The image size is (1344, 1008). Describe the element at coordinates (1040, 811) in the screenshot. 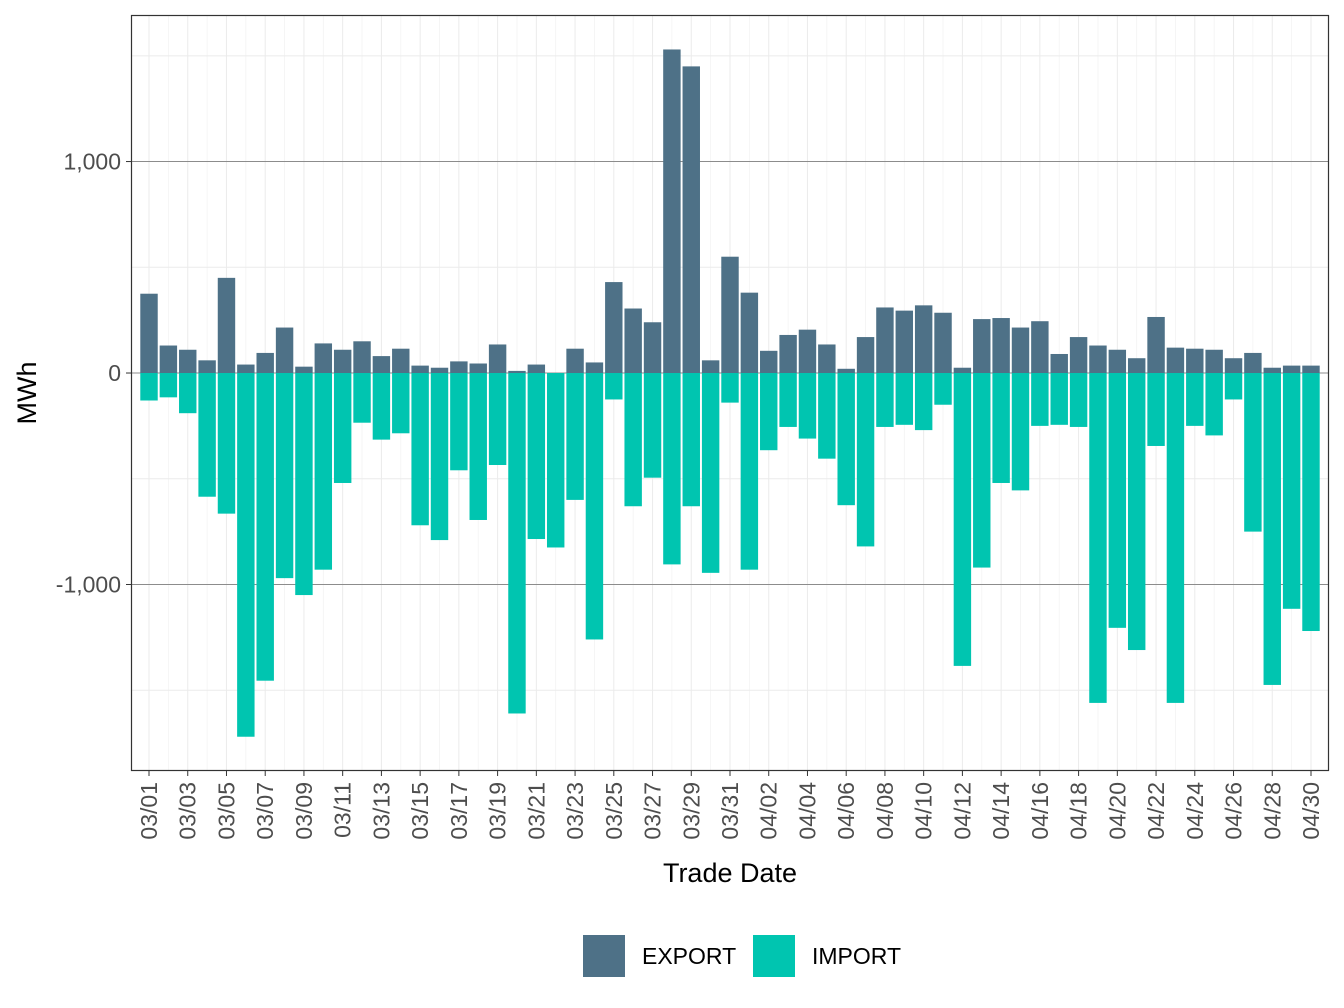

I see `x-tick-label: 04/16` at that location.